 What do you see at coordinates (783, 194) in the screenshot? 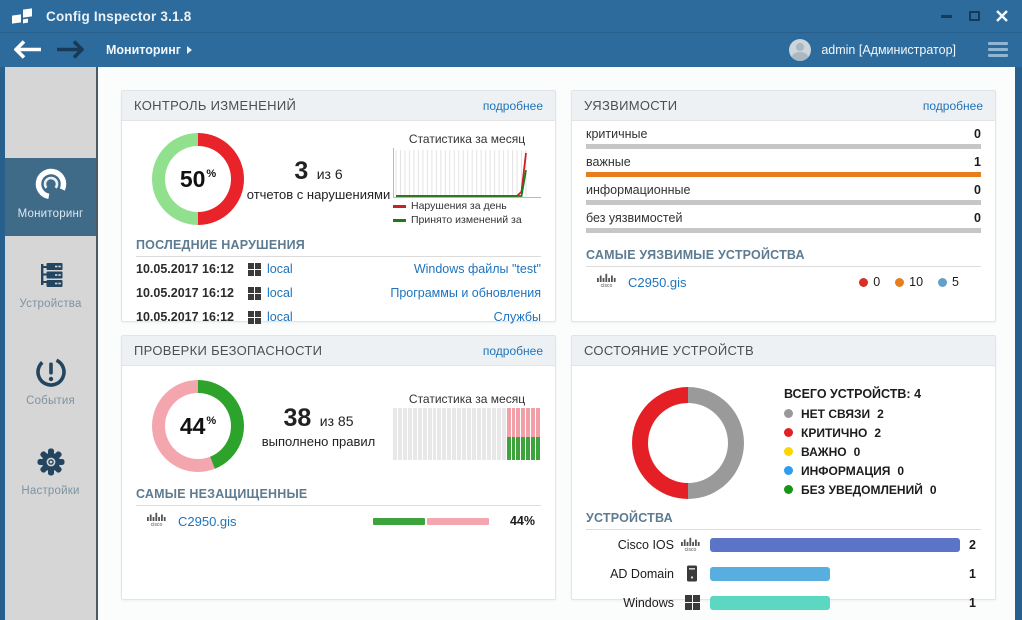
I see `vuln-row-informational: информационные 0` at bounding box center [783, 194].